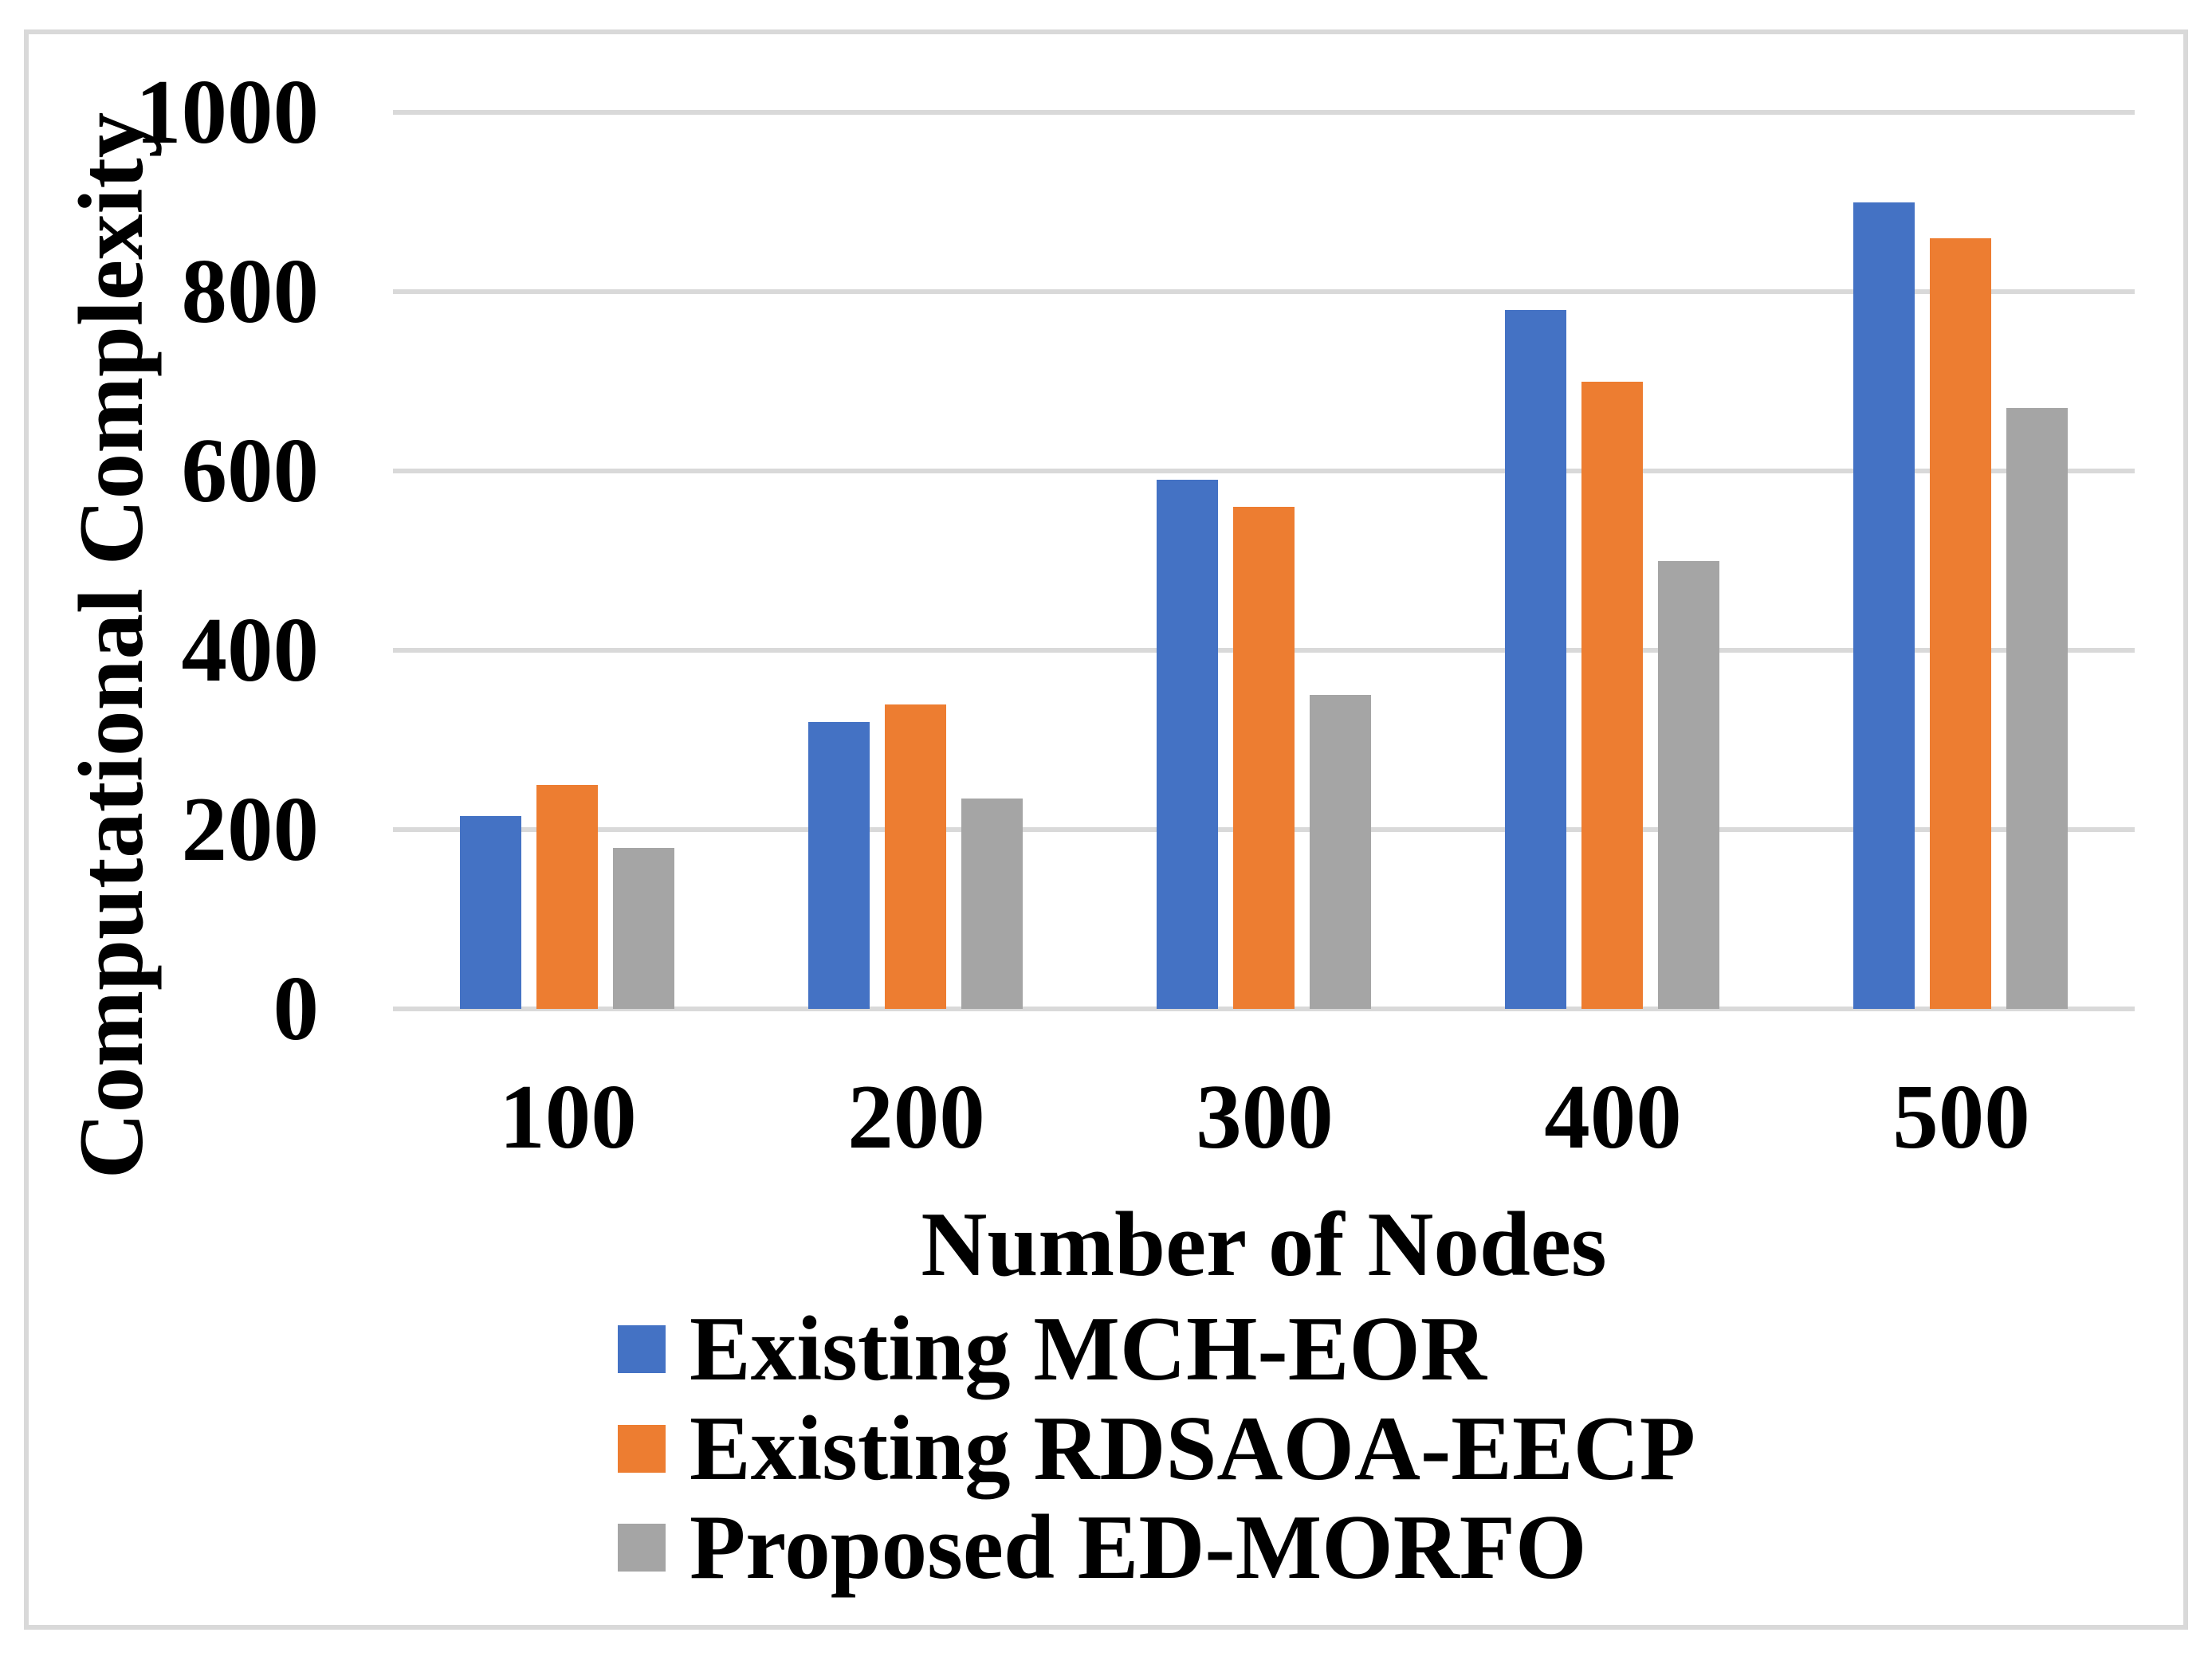 The image size is (2212, 1656). What do you see at coordinates (1138, 1547) in the screenshot?
I see `legend-label: Proposed ED-MORFO` at bounding box center [1138, 1547].